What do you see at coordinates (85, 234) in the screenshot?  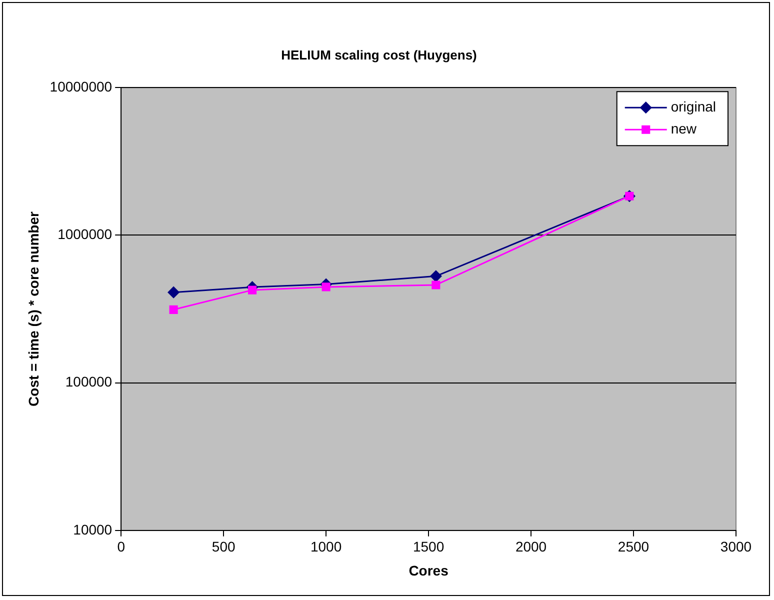 I see `y-tick-label: 1000000` at bounding box center [85, 234].